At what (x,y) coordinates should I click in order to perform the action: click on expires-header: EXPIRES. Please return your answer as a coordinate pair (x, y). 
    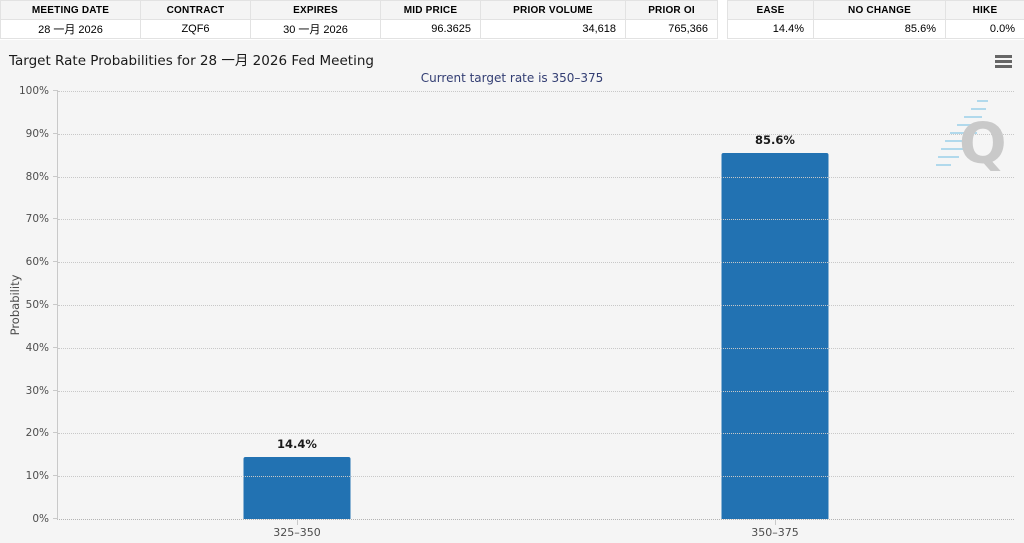
    Looking at the image, I should click on (315, 10).